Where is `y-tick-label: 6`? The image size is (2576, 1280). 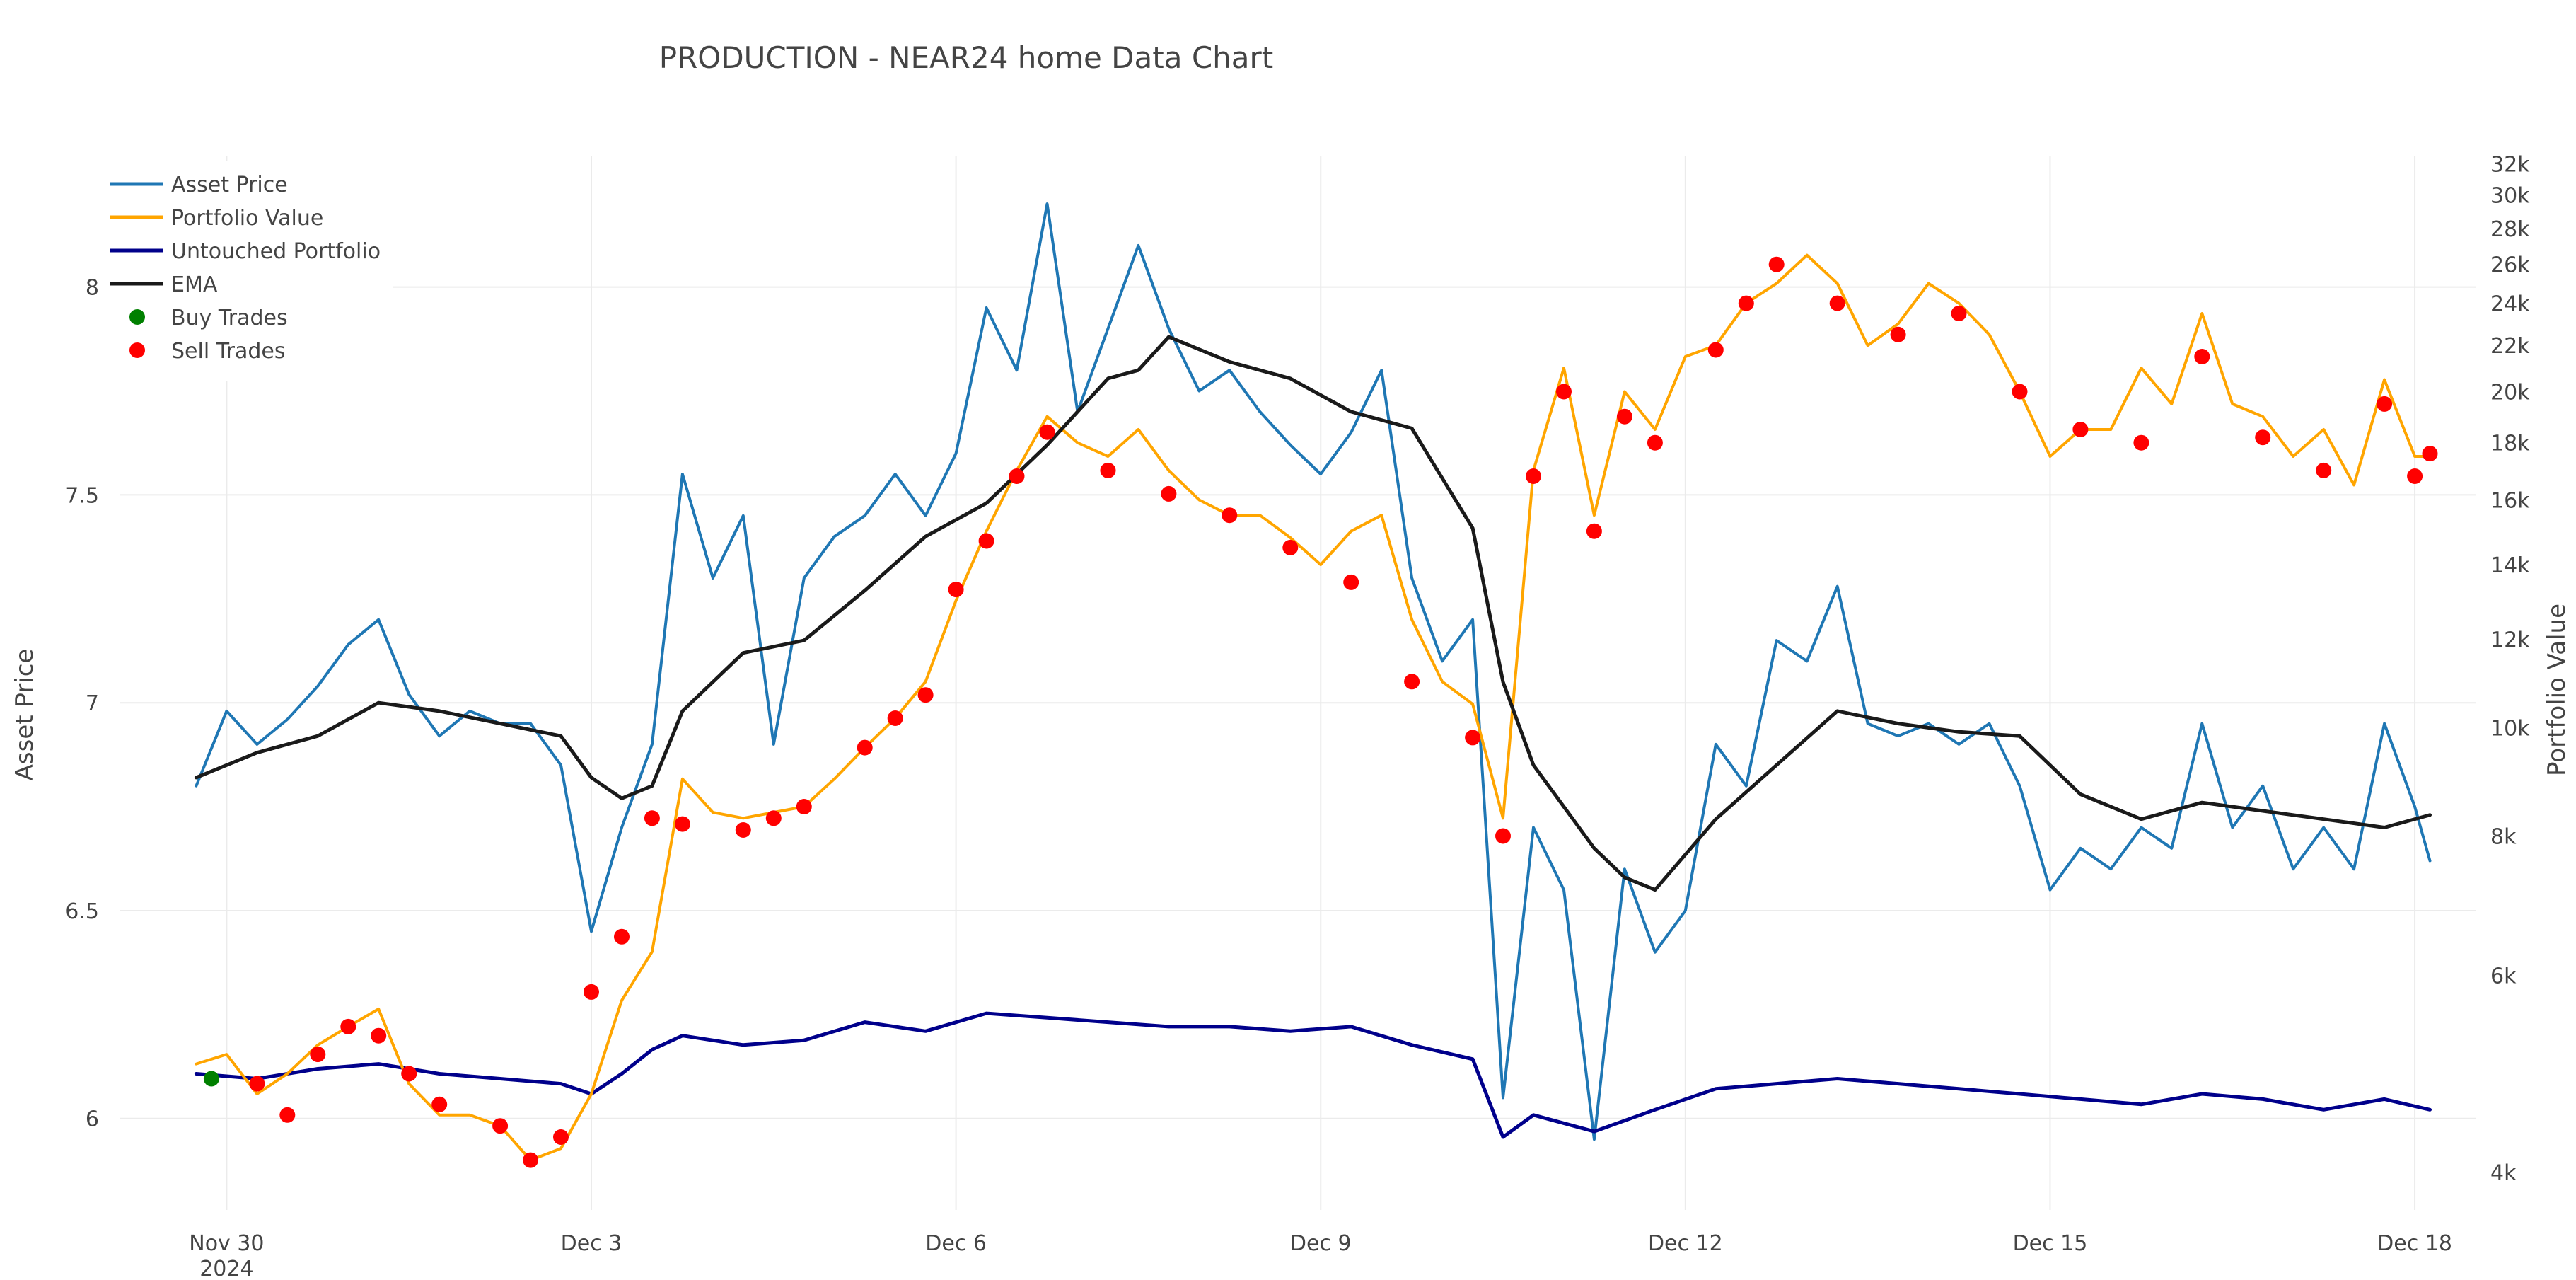
y-tick-label: 6 is located at coordinates (92, 1119).